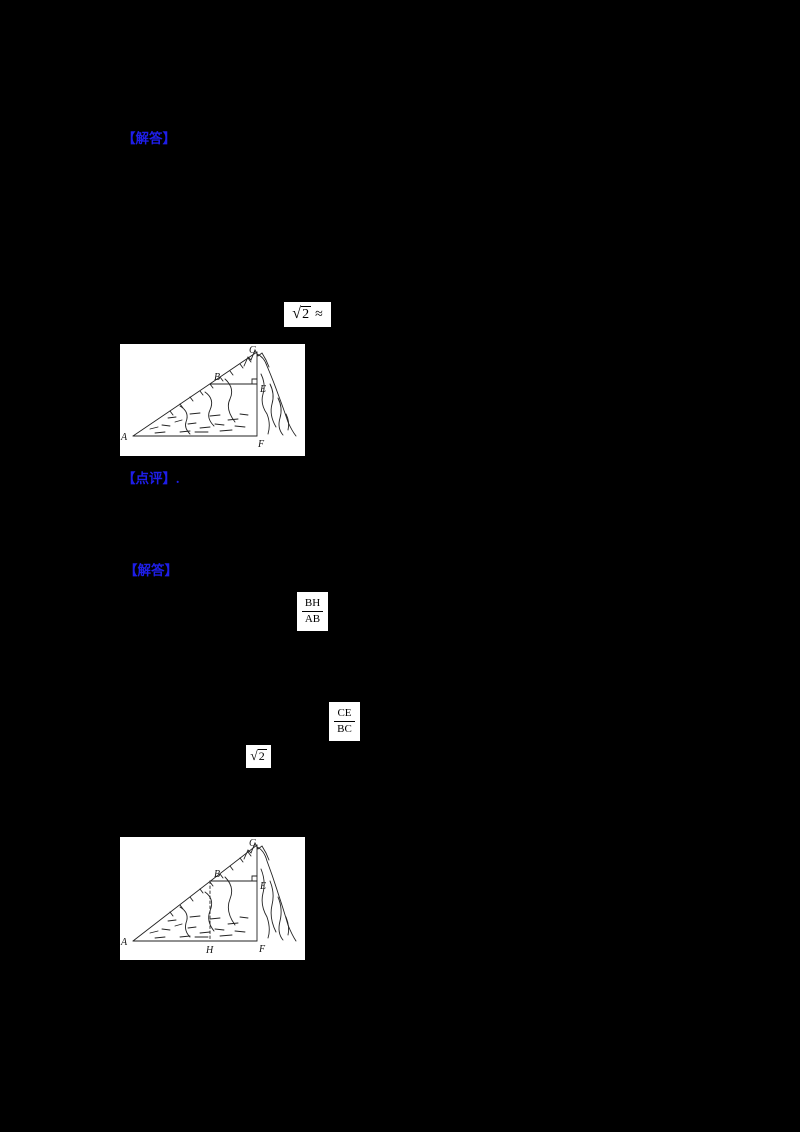  I want to click on fraction: CE BC, so click(344, 721).